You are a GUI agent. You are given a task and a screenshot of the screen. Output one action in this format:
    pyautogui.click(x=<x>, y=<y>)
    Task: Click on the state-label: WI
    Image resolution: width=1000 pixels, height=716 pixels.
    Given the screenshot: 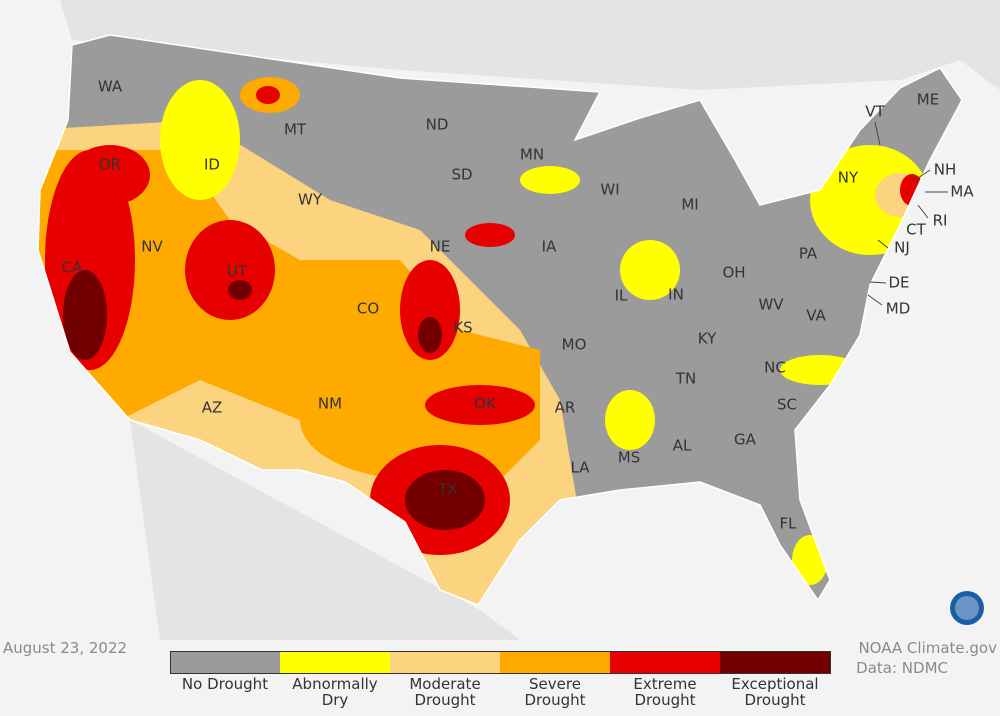 What is the action you would take?
    pyautogui.click(x=609, y=190)
    